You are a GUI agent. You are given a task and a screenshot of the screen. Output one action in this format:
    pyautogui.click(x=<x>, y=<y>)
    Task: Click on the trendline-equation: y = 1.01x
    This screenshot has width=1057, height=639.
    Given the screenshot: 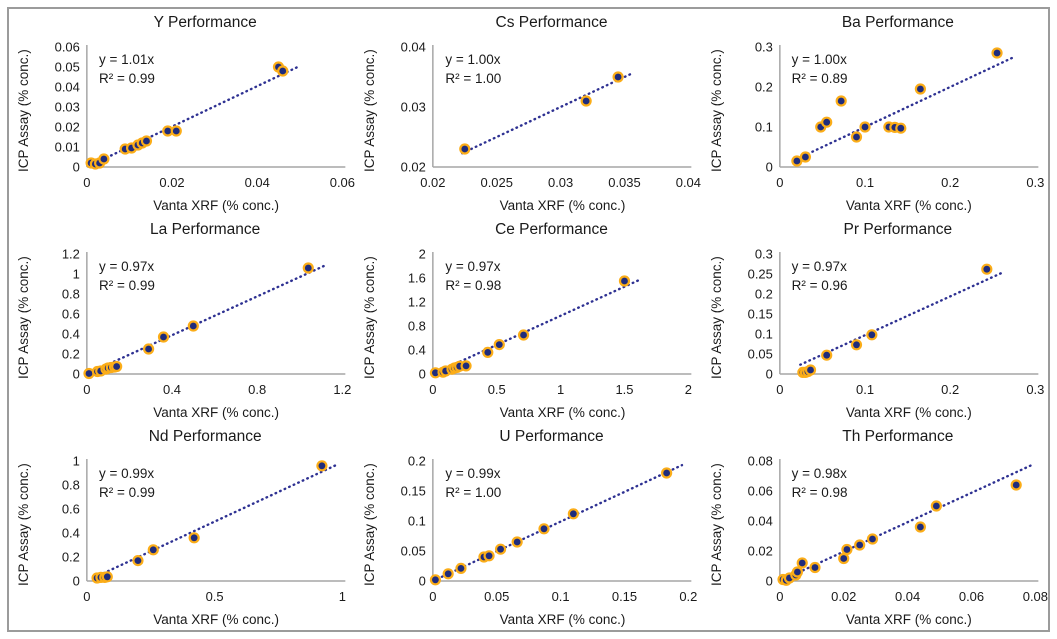 What is the action you would take?
    pyautogui.click(x=127, y=59)
    